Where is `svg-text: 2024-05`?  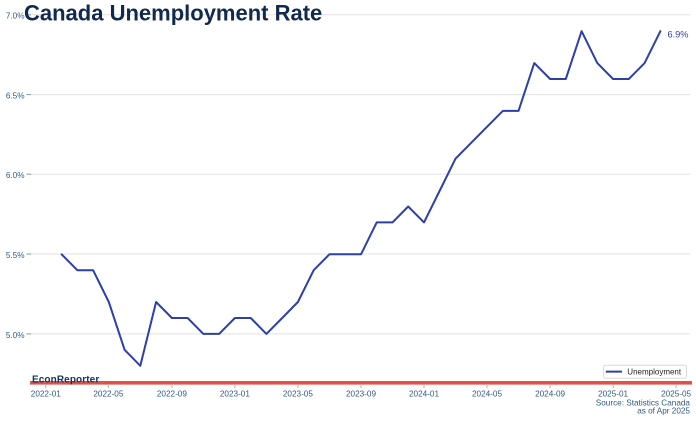 svg-text: 2024-05 is located at coordinates (487, 394).